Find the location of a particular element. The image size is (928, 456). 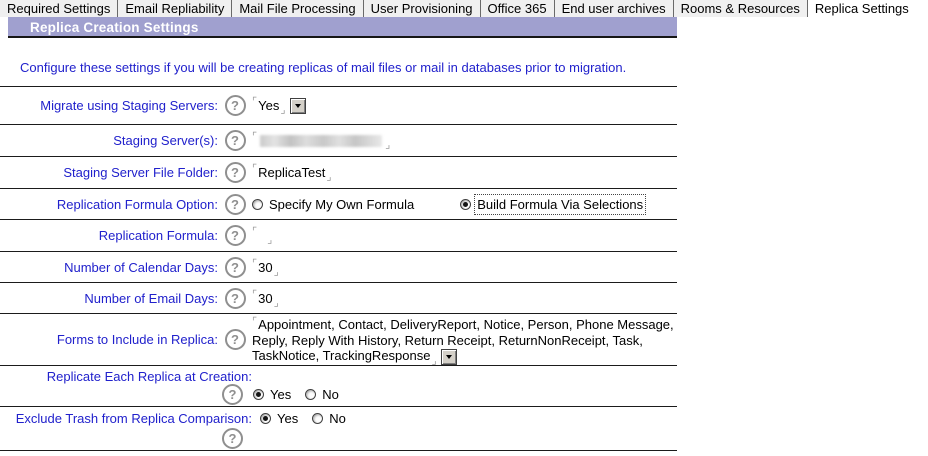

radio-exclude-trash-no: No is located at coordinates (329, 418).